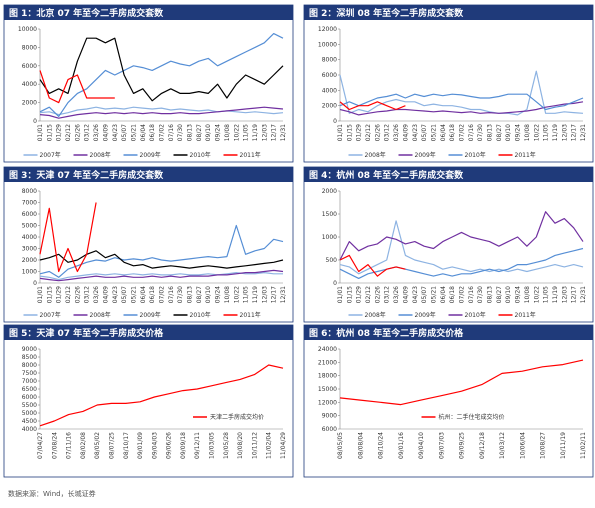 This screenshot has height=508, width=595. What do you see at coordinates (327, 349) in the screenshot?
I see `y-tick-label: 24000` at bounding box center [327, 349].